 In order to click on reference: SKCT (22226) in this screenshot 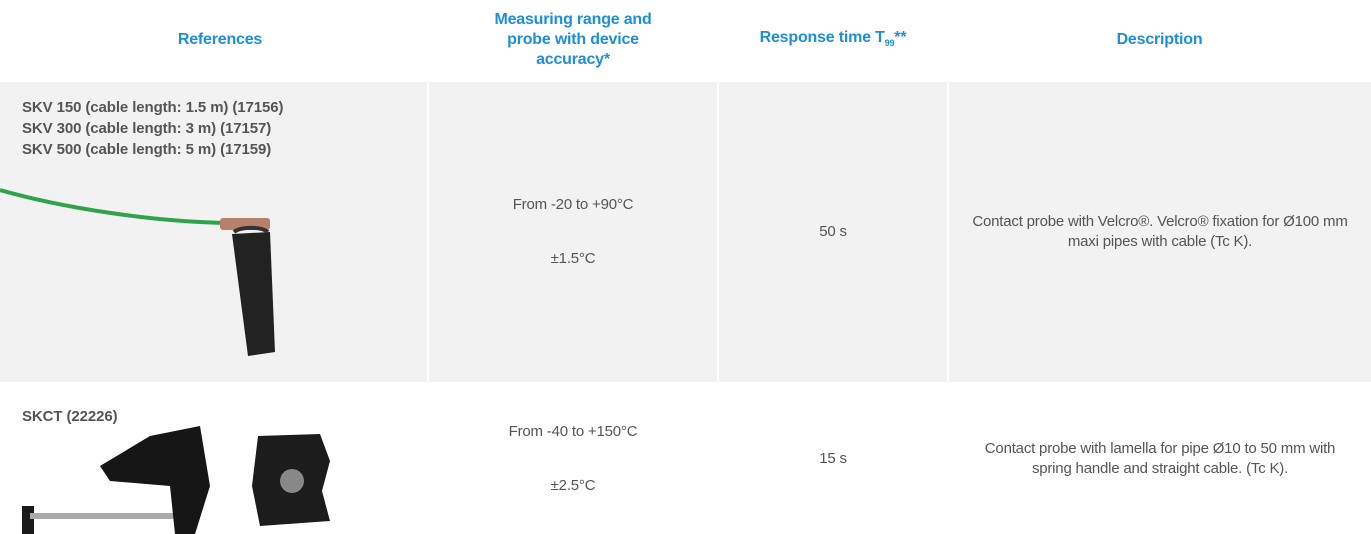, I will do `click(70, 416)`.